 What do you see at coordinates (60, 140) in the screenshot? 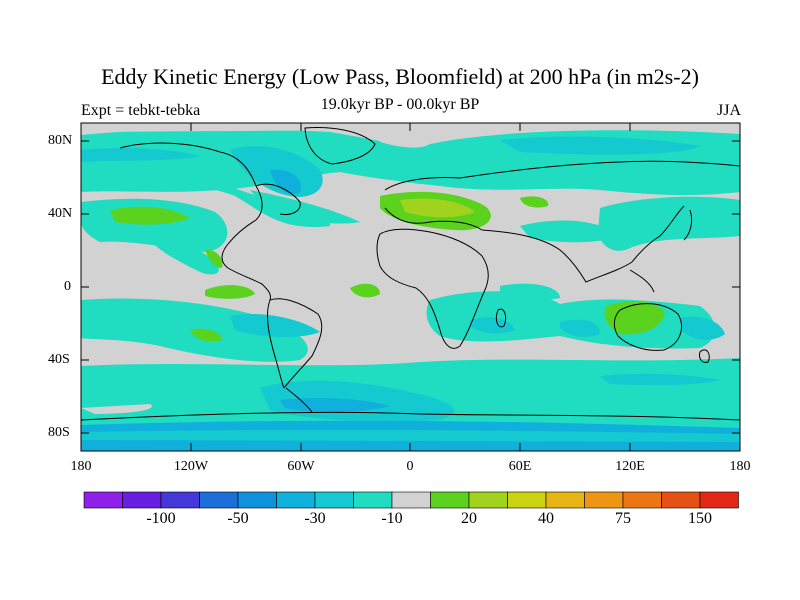
I see `y-tick-label: 80N` at bounding box center [60, 140].